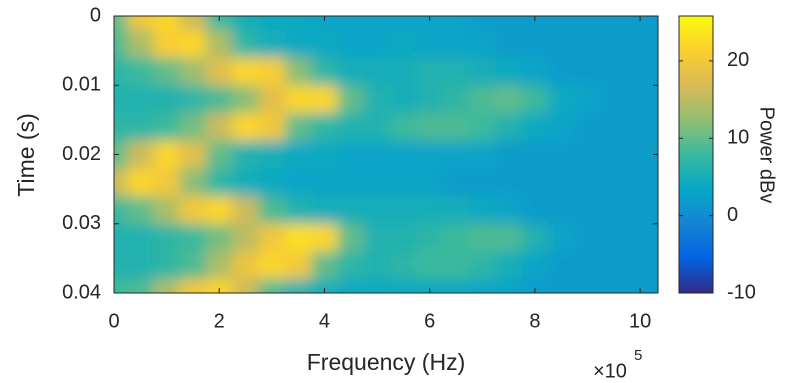 The width and height of the screenshot is (788, 383). What do you see at coordinates (81, 223) in the screenshot?
I see `y-tick-label: 0.03` at bounding box center [81, 223].